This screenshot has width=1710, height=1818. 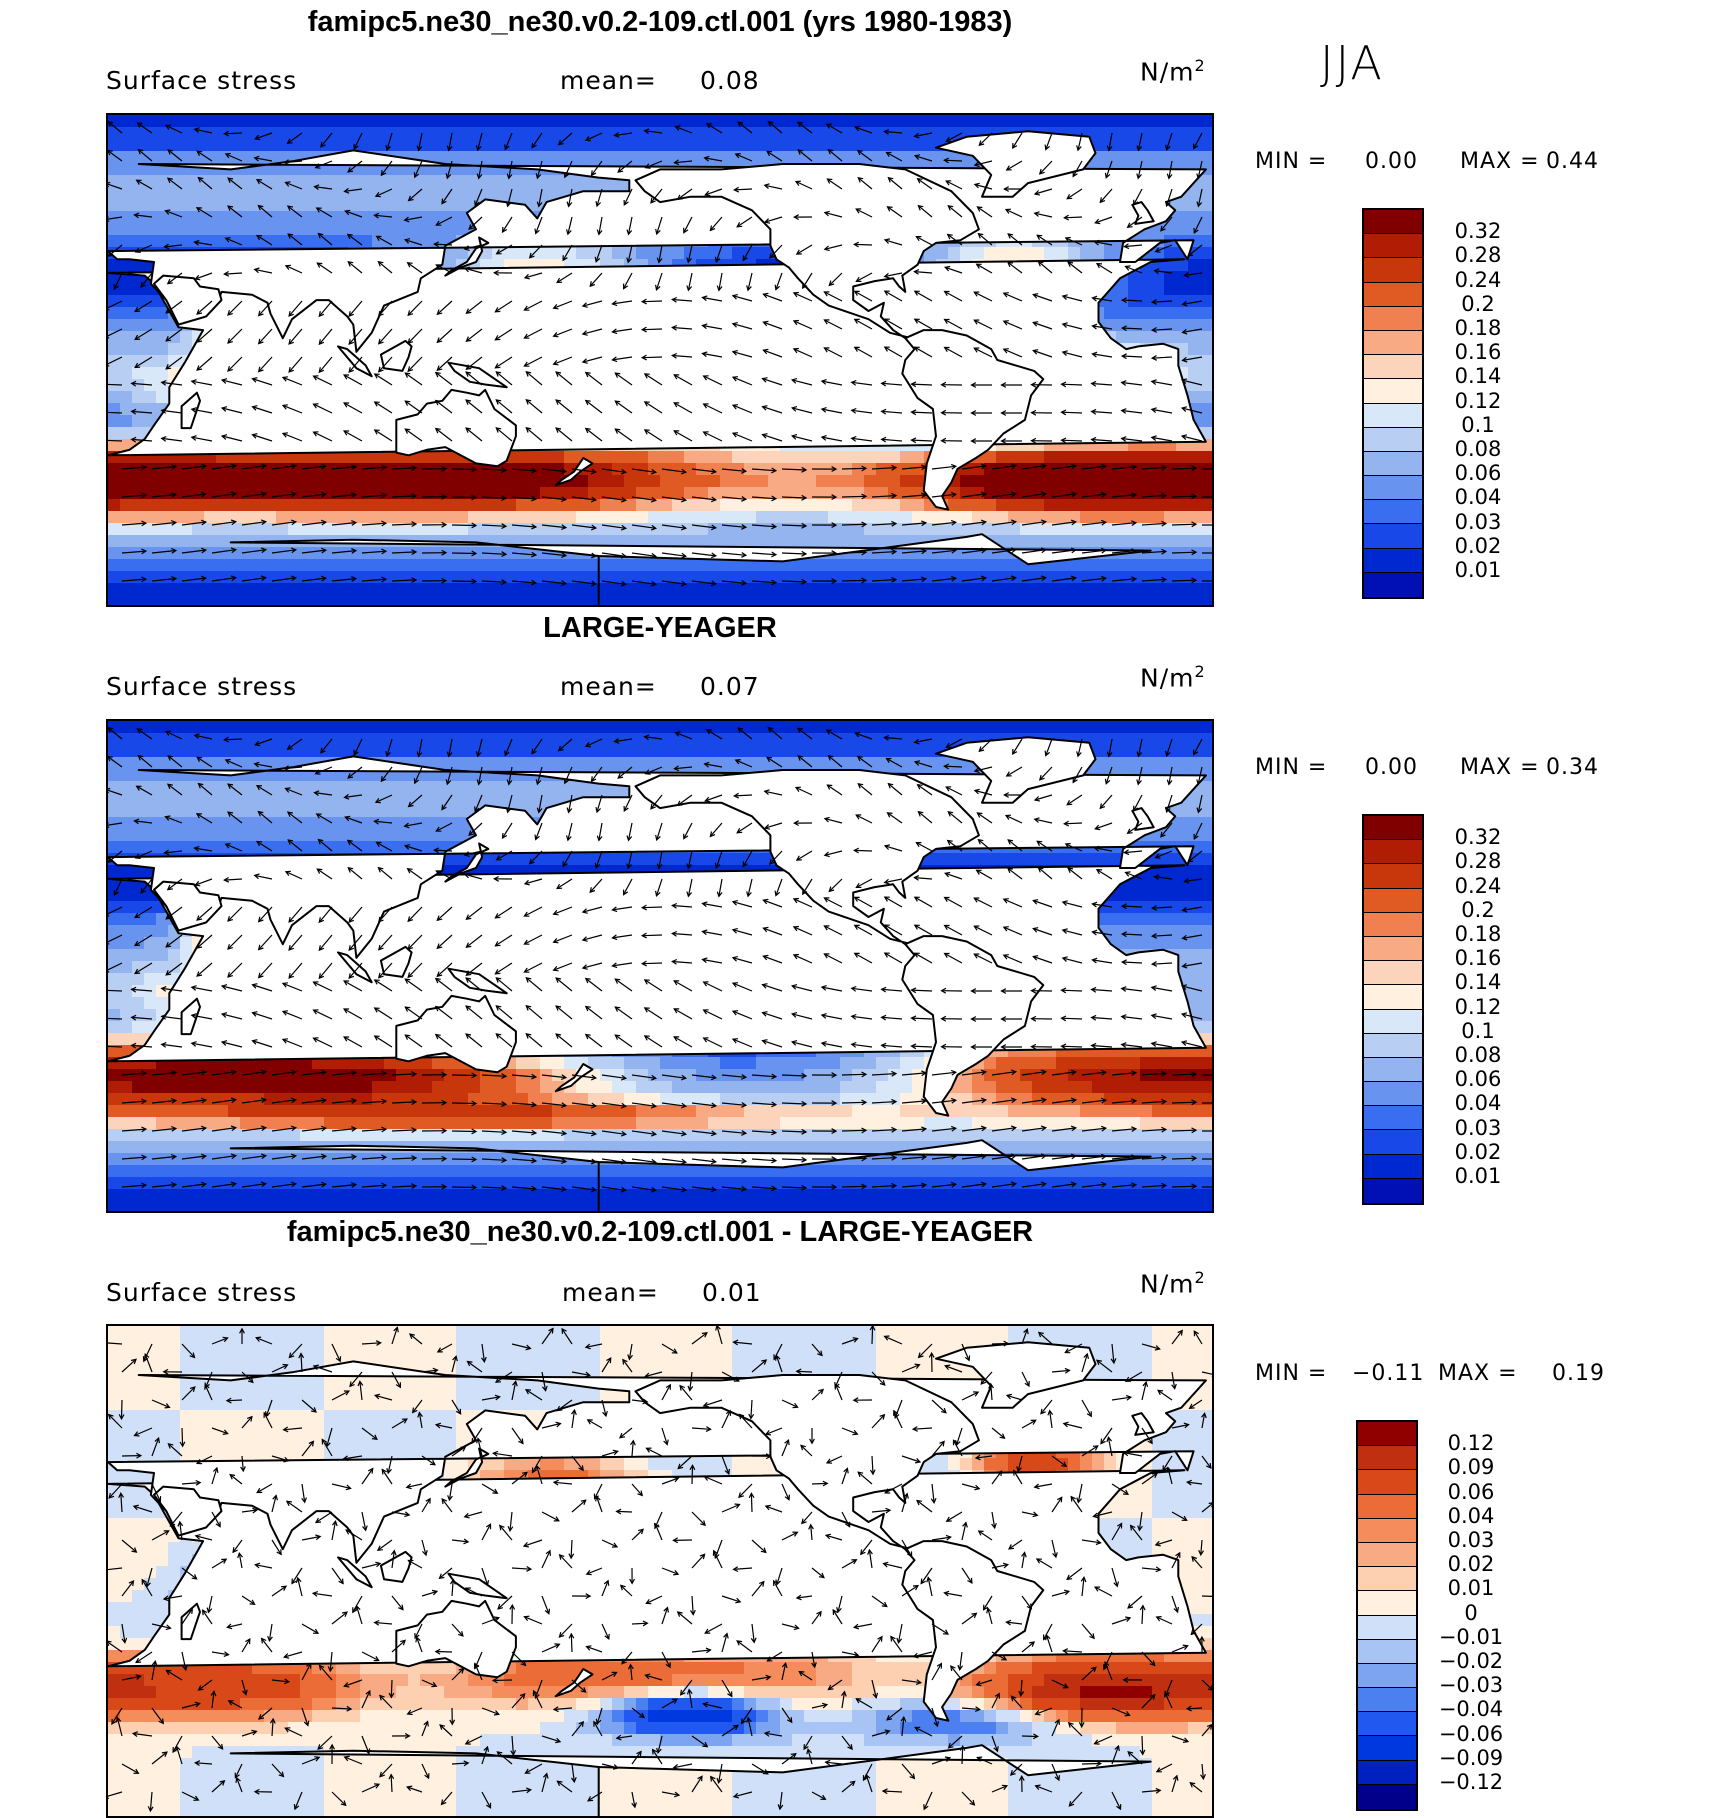 I want to click on wind-vector, so click(x=464, y=553).